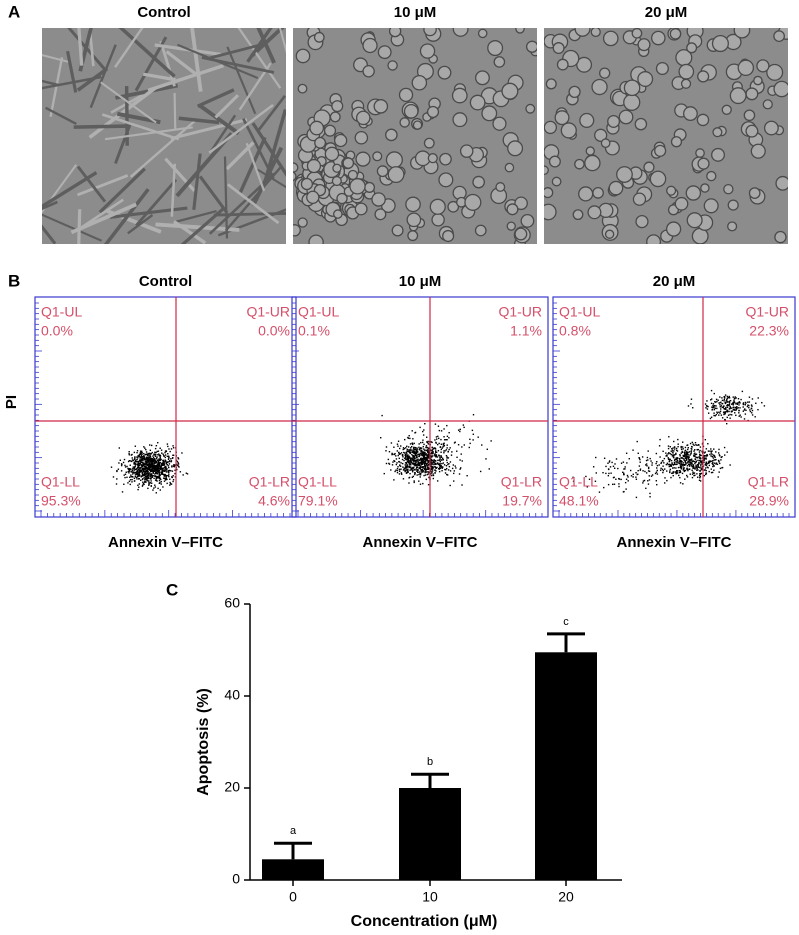  What do you see at coordinates (293, 869) in the screenshot?
I see `bar` at bounding box center [293, 869].